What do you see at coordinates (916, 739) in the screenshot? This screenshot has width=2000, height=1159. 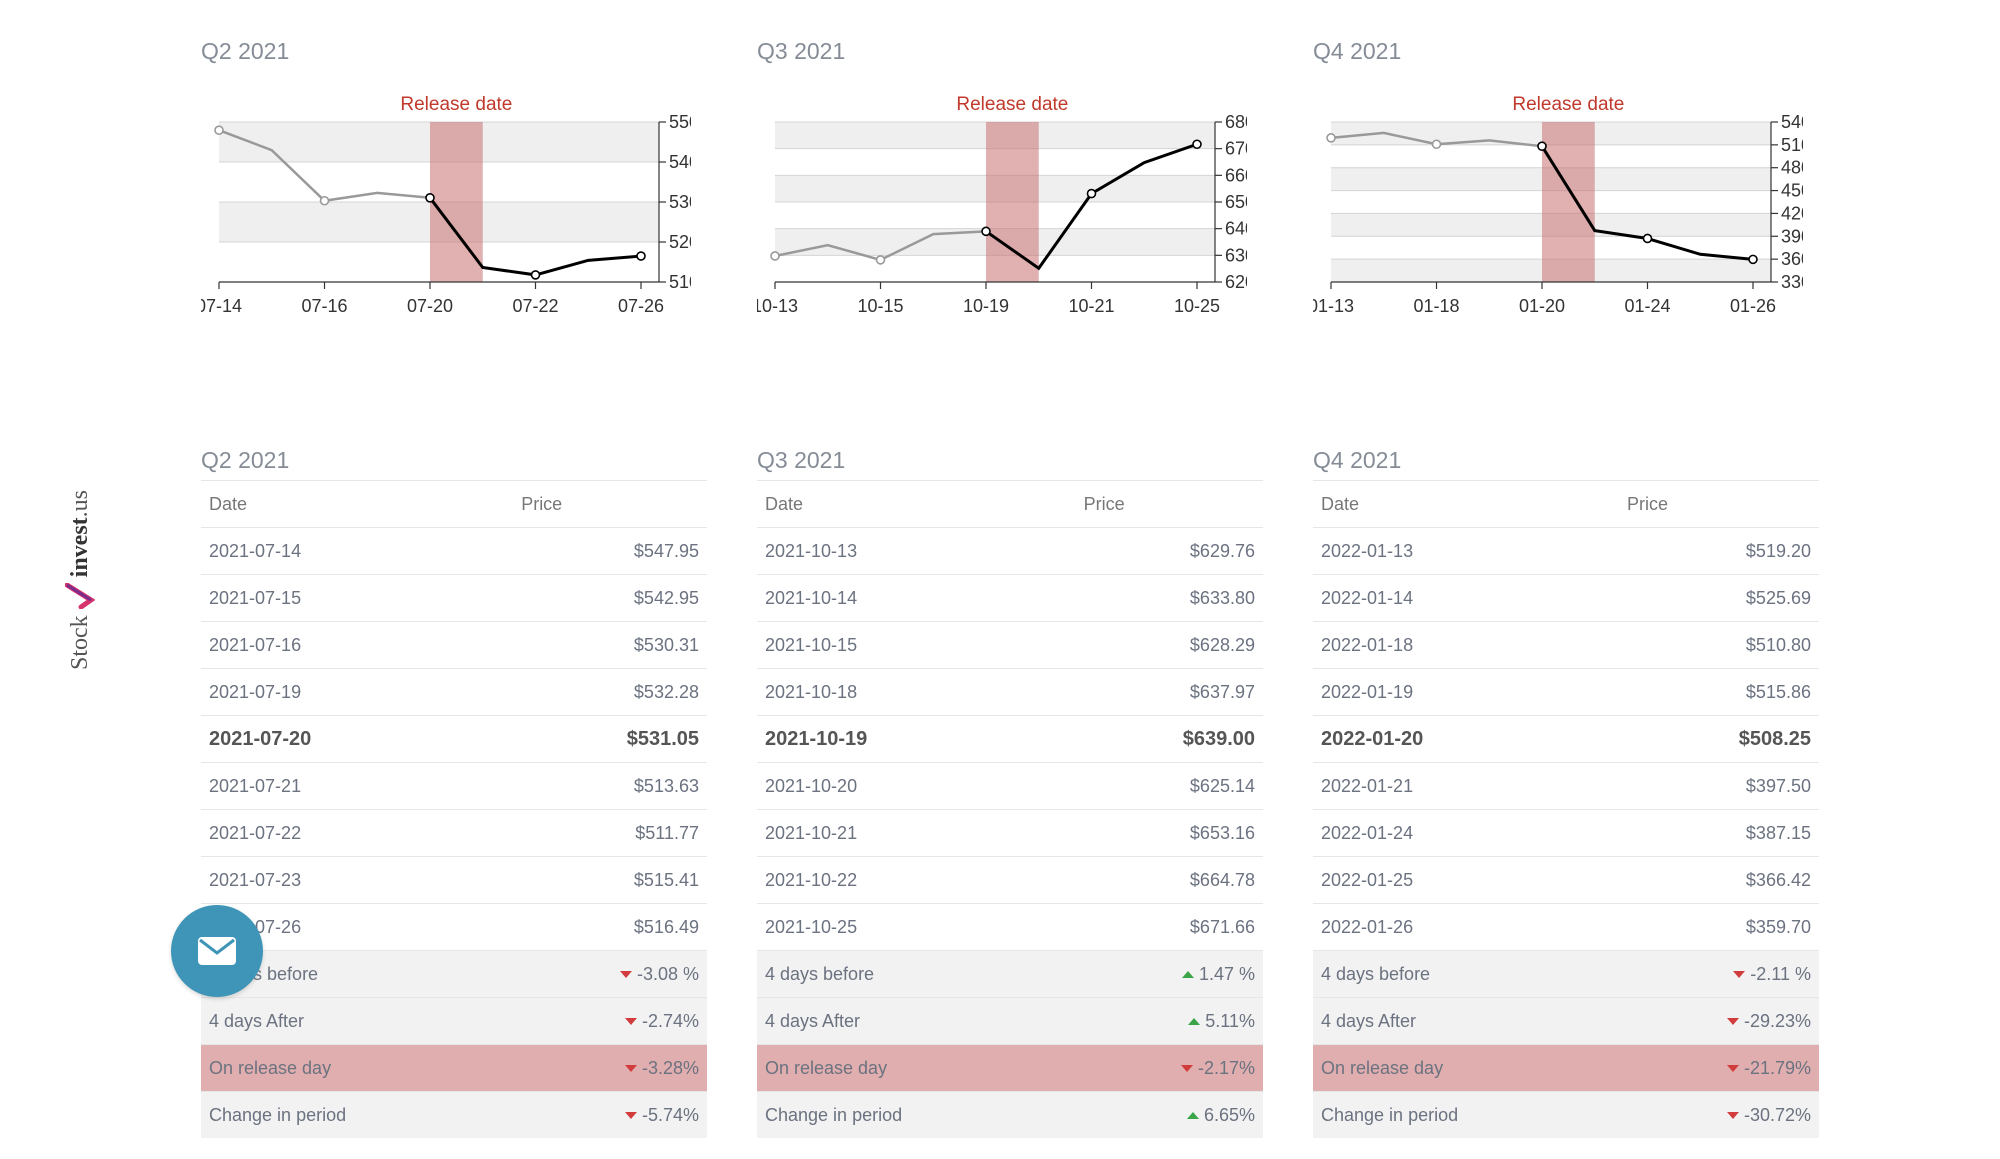 I see `row-date: 2021-10-19` at bounding box center [916, 739].